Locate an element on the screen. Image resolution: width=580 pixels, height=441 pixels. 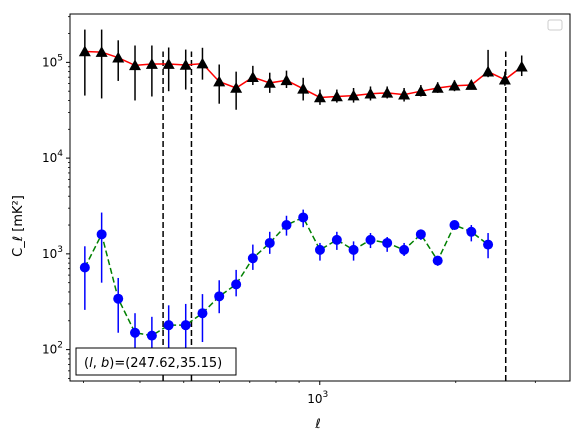
legend-box is located at coordinates (555, 25).